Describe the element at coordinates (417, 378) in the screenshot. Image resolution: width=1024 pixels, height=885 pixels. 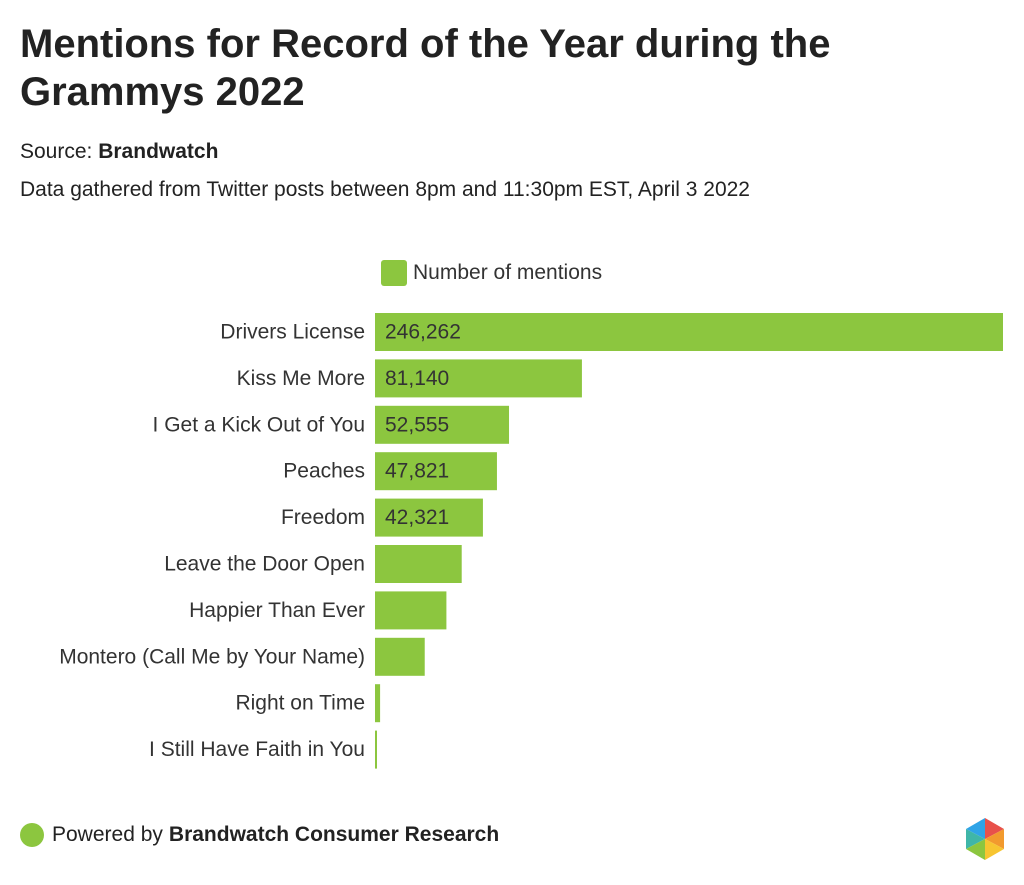
I see `data-label: 81,140` at that location.